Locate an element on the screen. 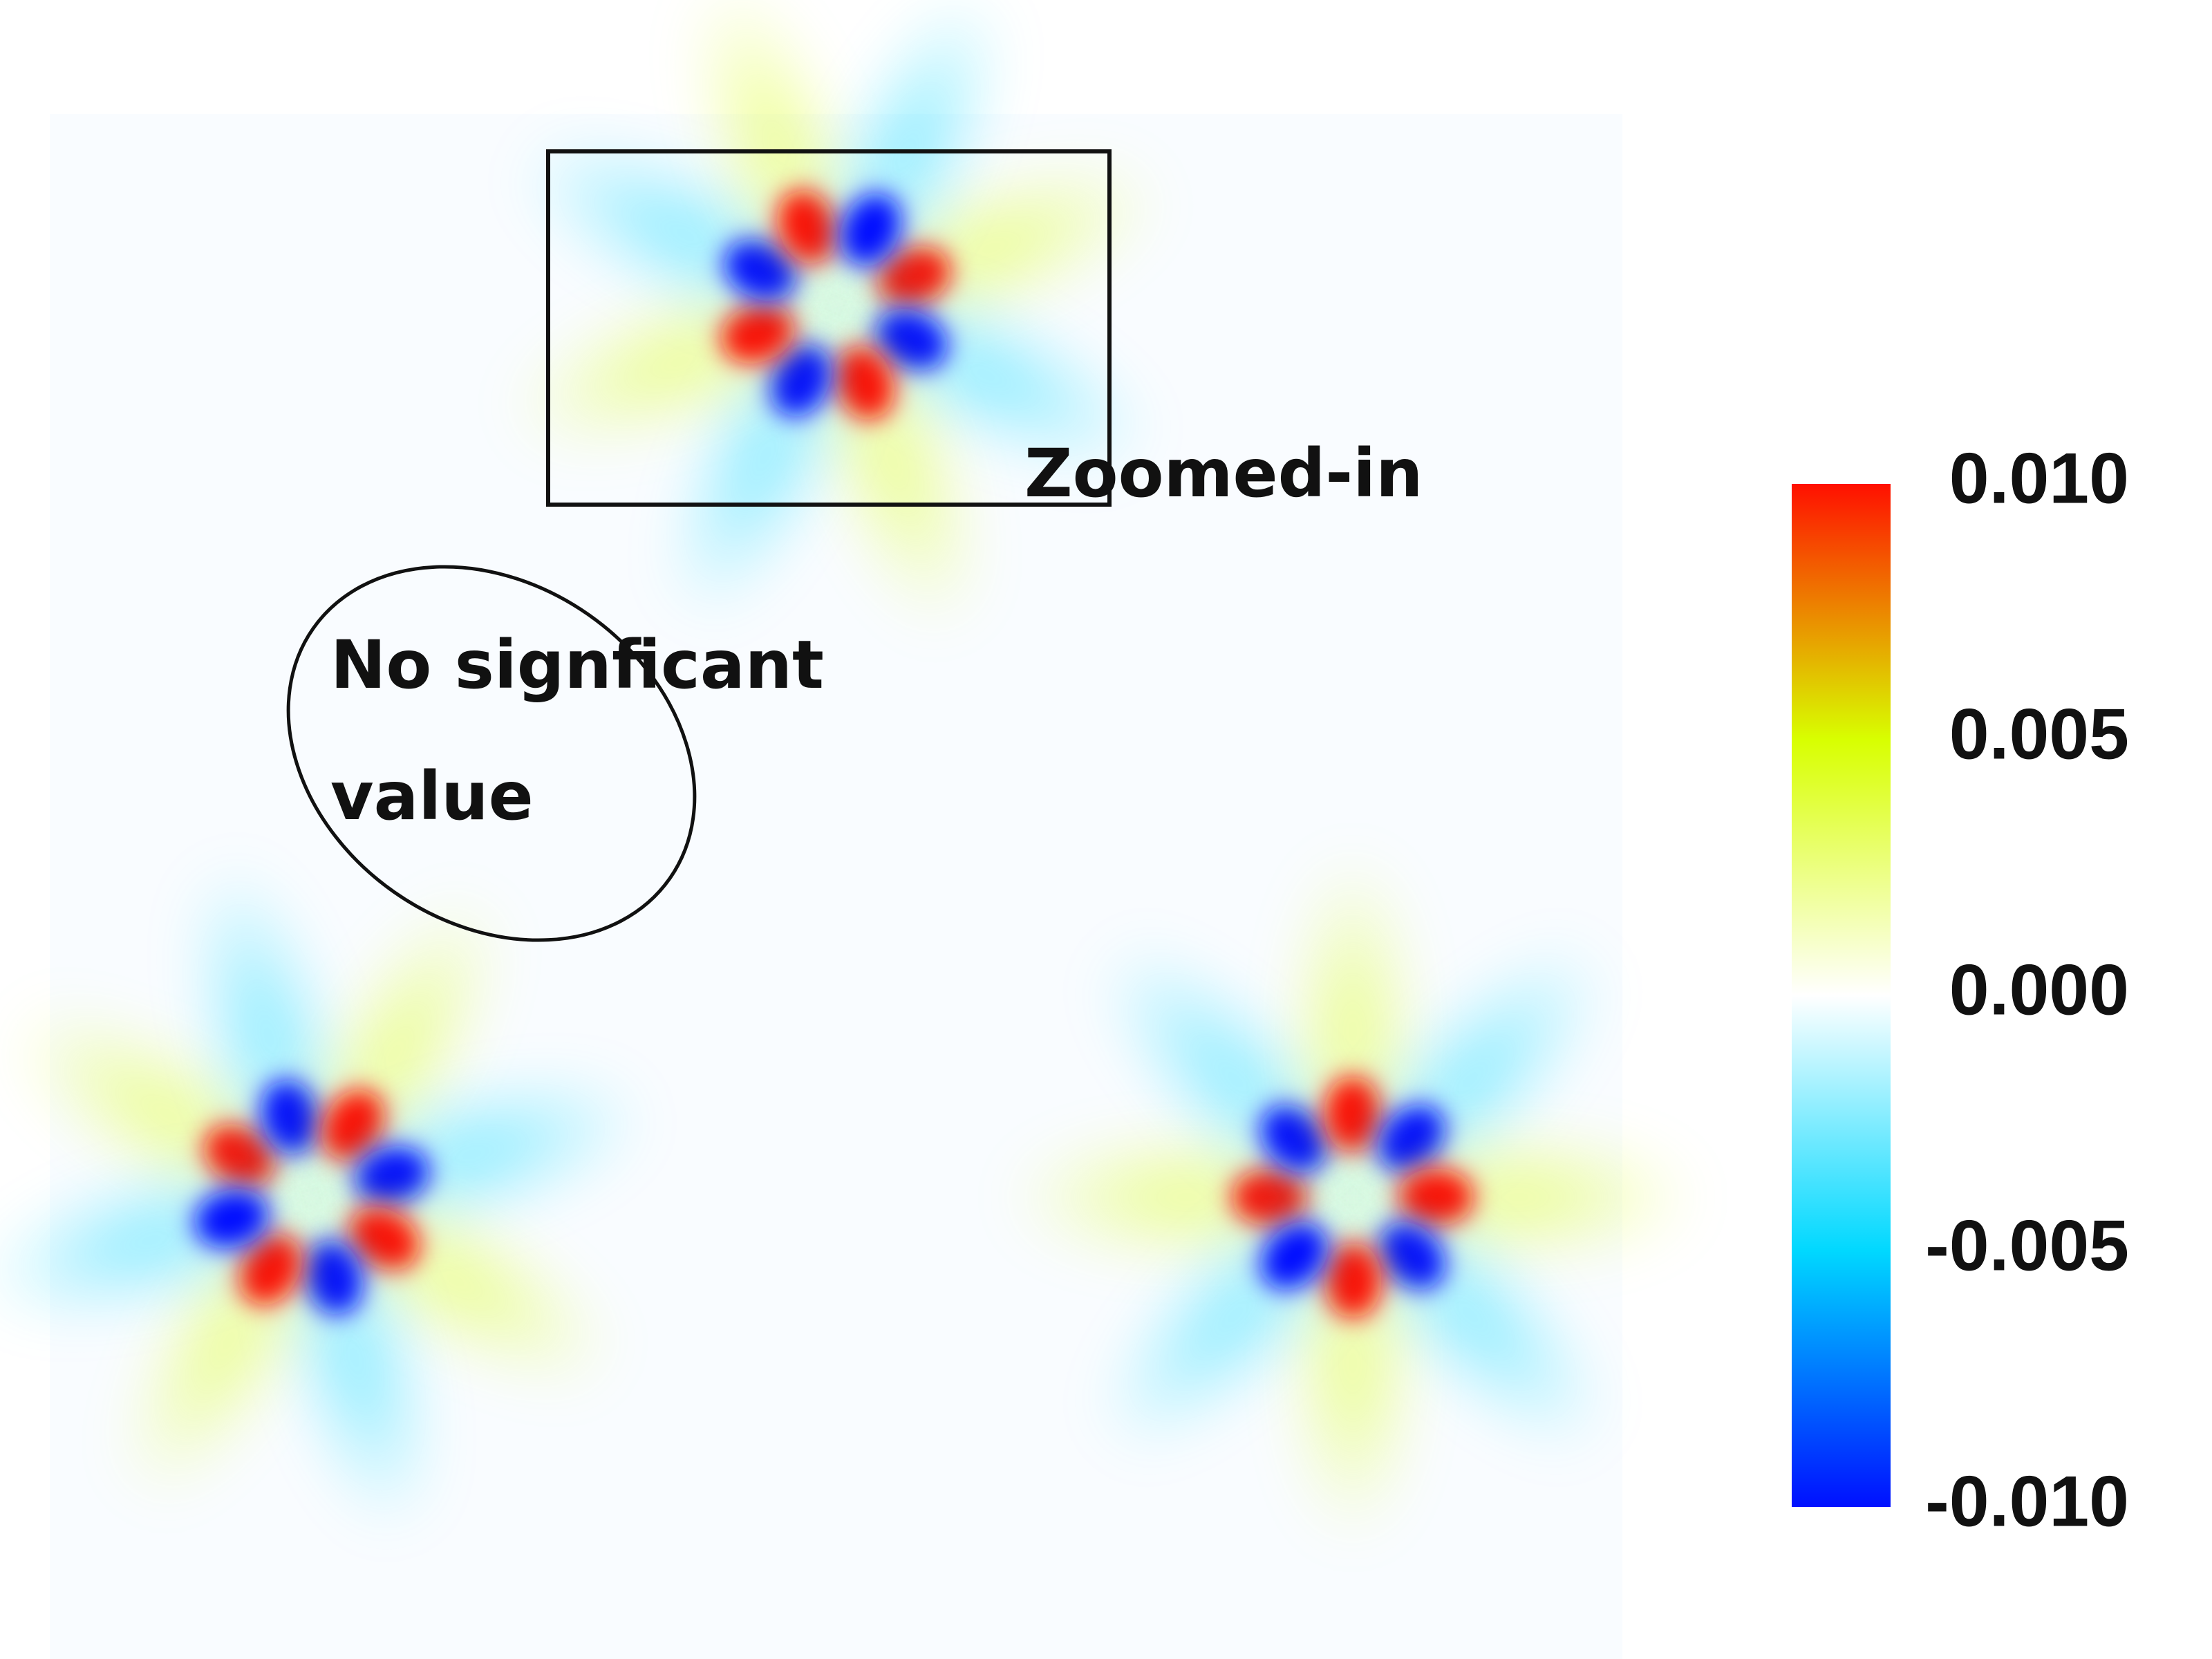  colorbar: 0.010 0.005 0.000 -0.005 -0.010 is located at coordinates (1961, 990).